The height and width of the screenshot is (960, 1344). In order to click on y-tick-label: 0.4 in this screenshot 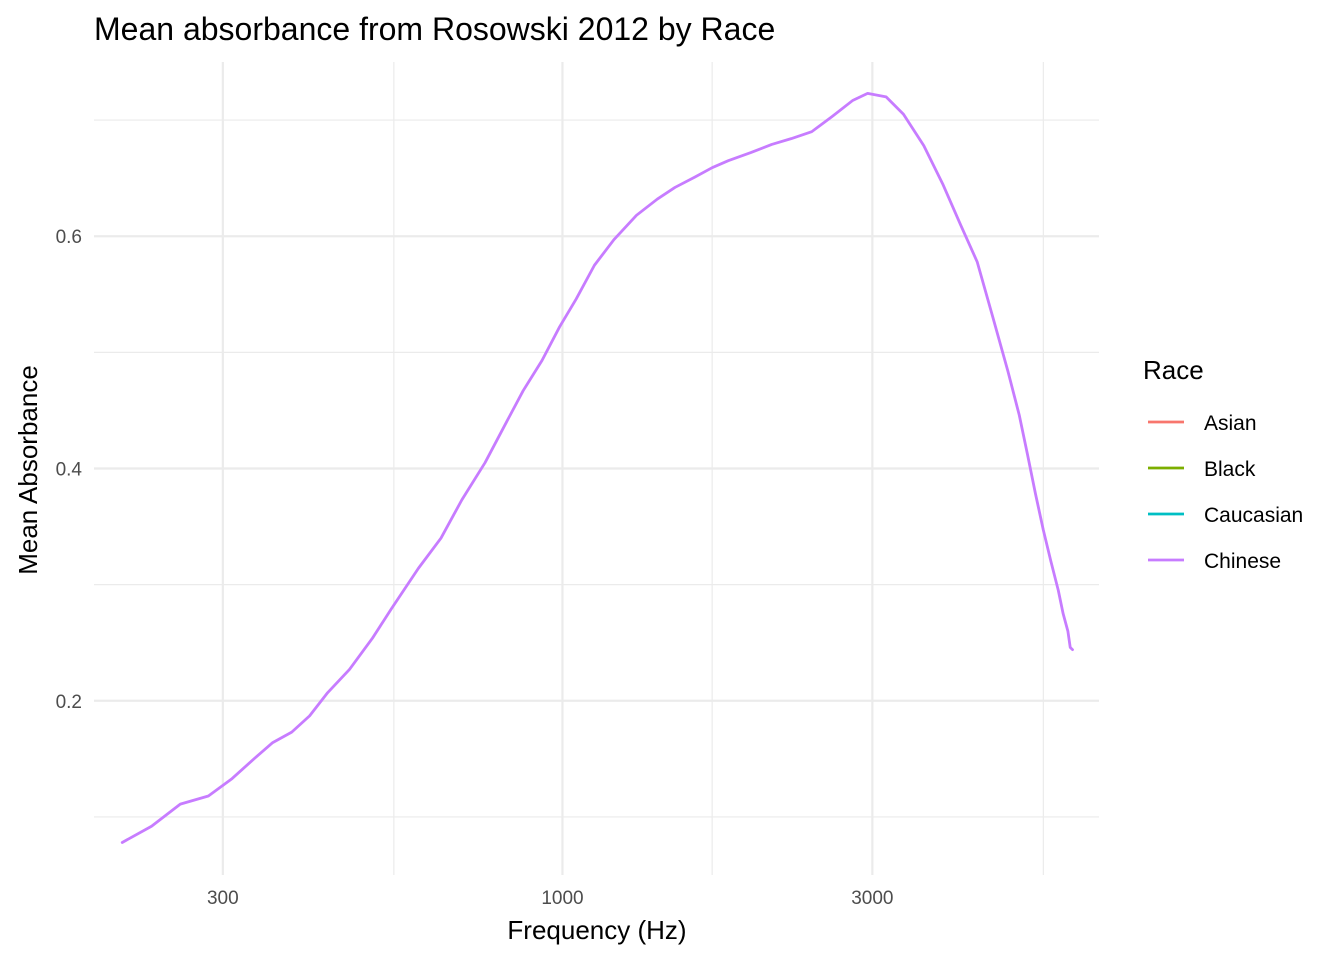, I will do `click(69, 470)`.